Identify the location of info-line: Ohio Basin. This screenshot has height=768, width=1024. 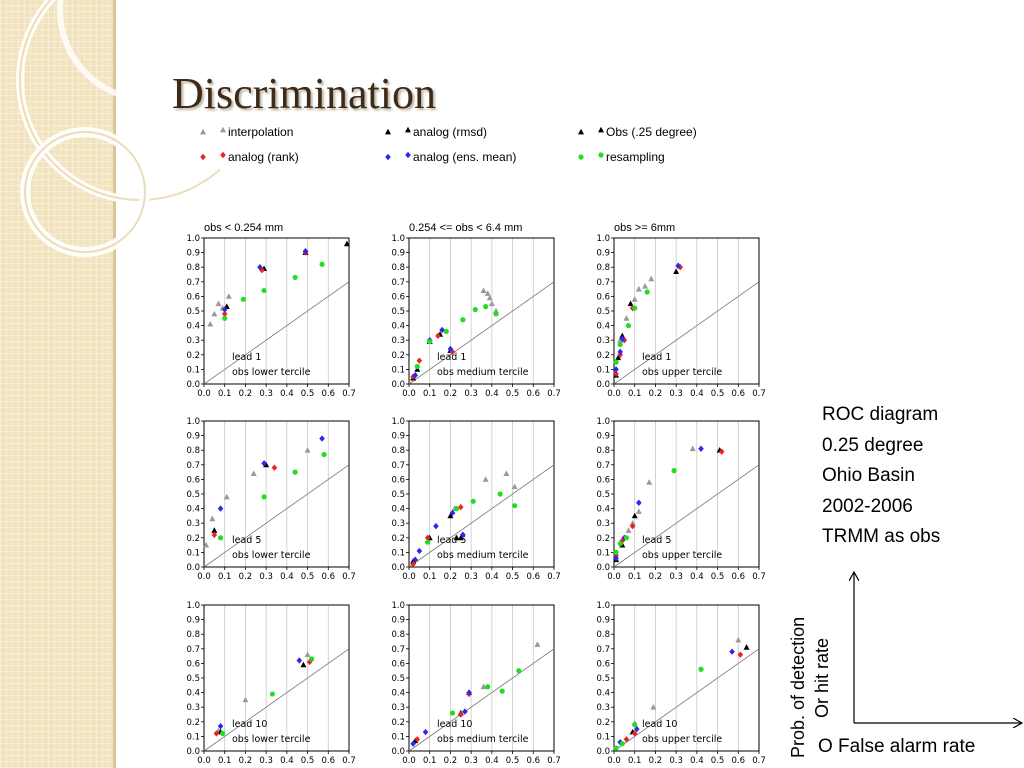
(868, 475).